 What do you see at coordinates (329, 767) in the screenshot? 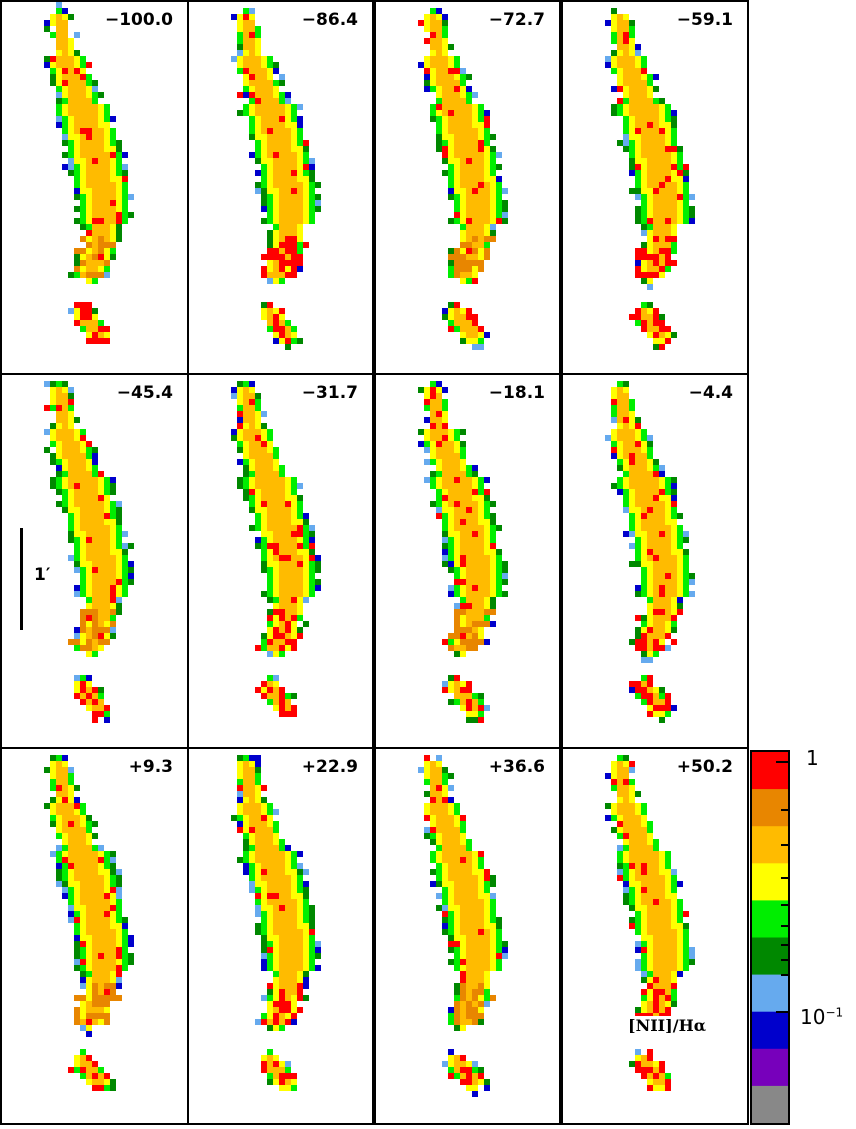
I see `velocity-label: +22.9` at bounding box center [329, 767].